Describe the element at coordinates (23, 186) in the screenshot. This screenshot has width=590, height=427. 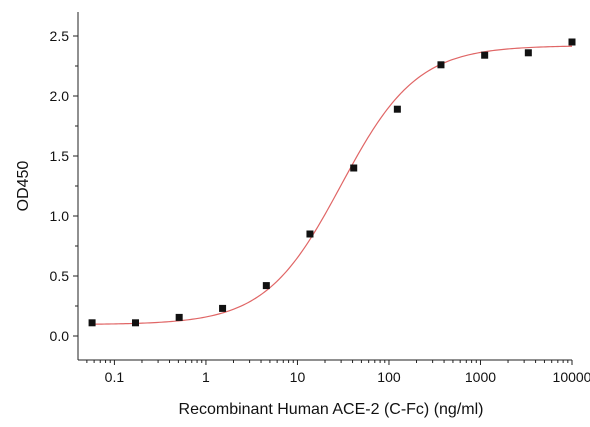
I see `y-axis-label: OD450` at that location.